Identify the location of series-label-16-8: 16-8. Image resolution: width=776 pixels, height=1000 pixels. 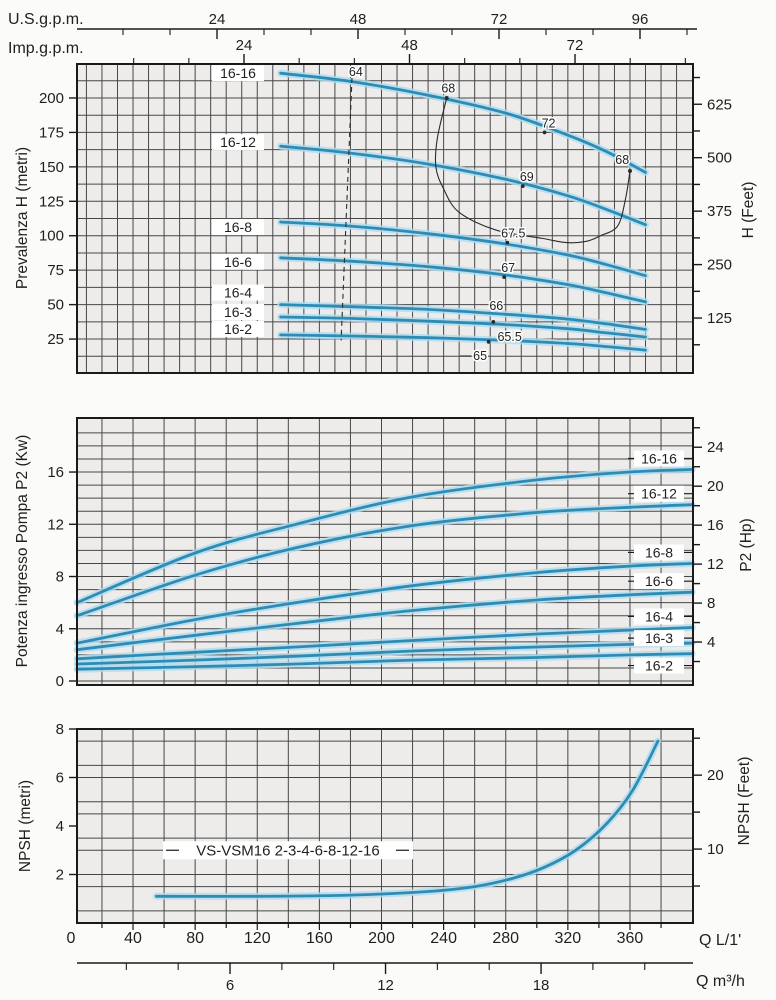
(238, 227).